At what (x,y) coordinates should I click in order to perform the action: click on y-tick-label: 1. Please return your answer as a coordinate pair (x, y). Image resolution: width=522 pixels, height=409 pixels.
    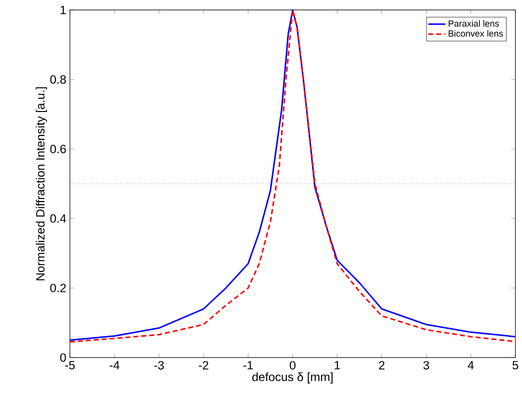
    Looking at the image, I should click on (63, 10).